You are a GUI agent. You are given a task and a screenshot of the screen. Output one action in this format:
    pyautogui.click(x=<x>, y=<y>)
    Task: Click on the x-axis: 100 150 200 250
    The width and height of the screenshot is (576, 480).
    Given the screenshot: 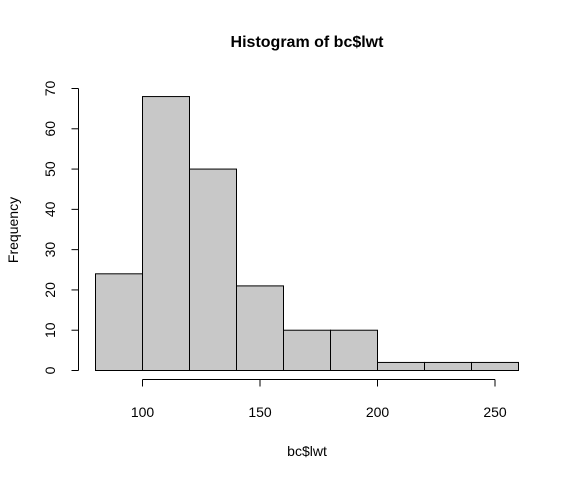 What is the action you would take?
    pyautogui.click(x=319, y=399)
    